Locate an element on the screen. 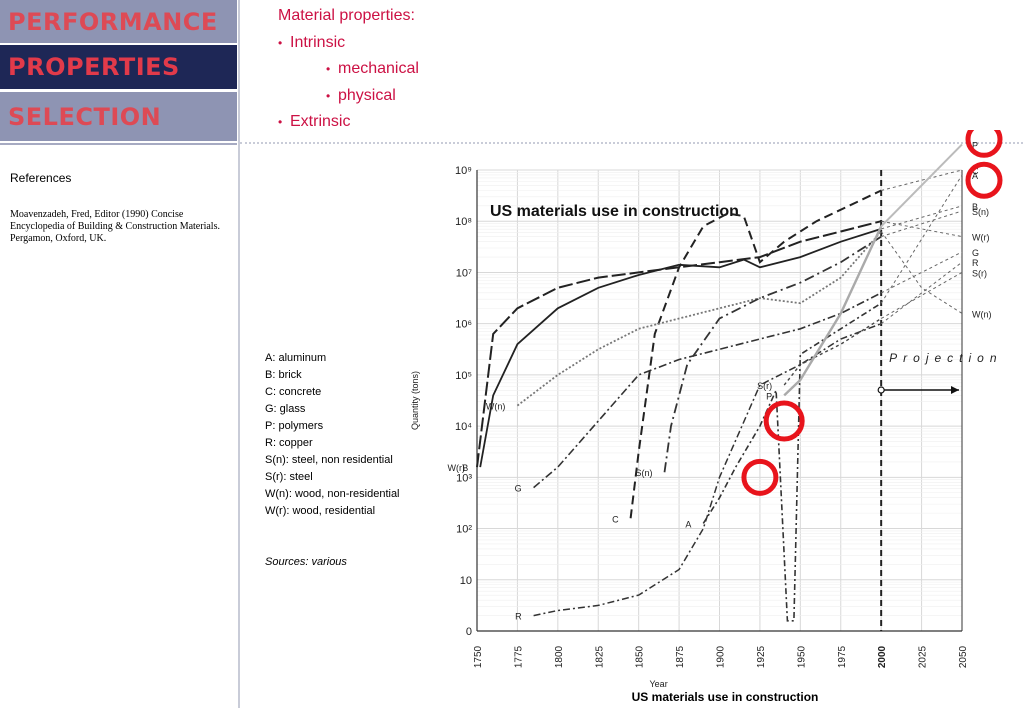 Image resolution: width=1023 pixels, height=708 pixels. series-label: R is located at coordinates (518, 617).